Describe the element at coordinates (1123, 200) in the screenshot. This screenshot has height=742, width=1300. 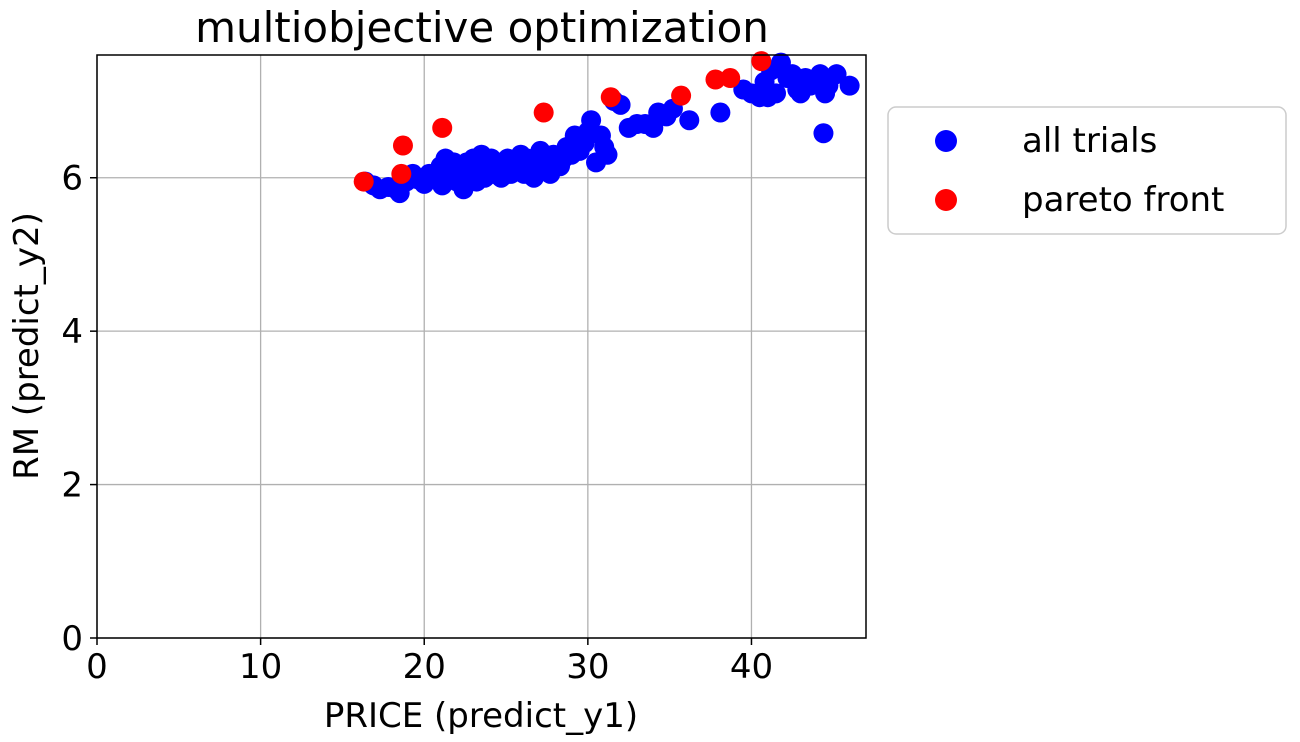
I see `legend-label-pareto-front: pareto front` at that location.